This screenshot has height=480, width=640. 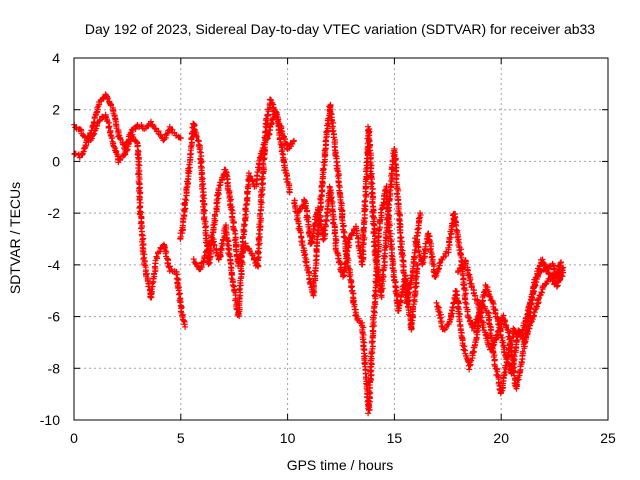 I want to click on x-tick-label: 20, so click(x=501, y=438).